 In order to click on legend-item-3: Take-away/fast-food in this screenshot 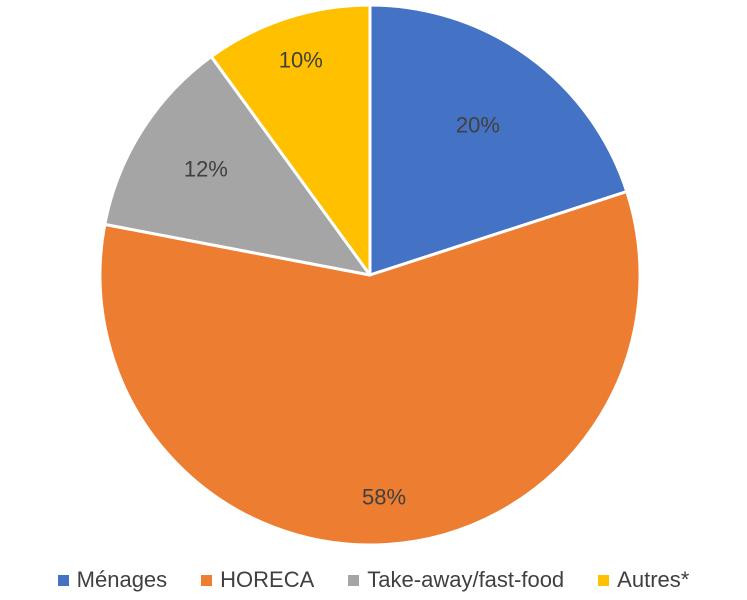, I will do `click(456, 580)`.